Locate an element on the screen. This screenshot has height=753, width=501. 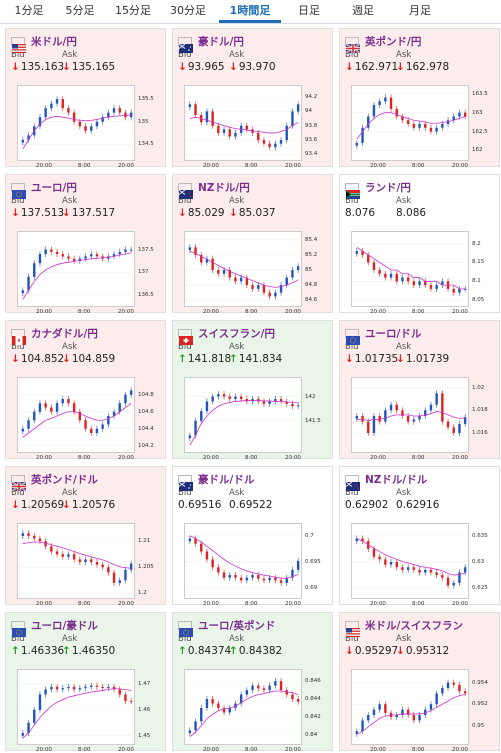
bid-ask-values: ↓104.852 ↓104.859 is located at coordinates (85, 360).